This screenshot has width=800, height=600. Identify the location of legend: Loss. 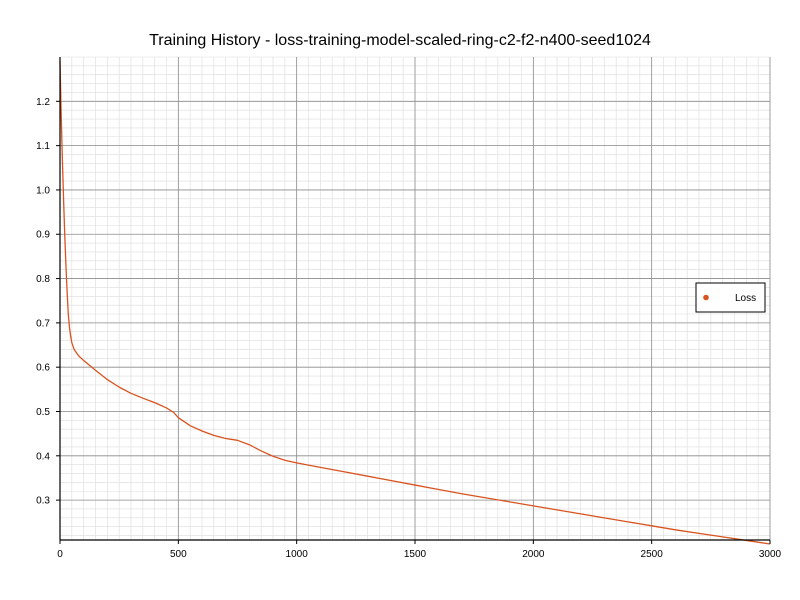
(730, 297).